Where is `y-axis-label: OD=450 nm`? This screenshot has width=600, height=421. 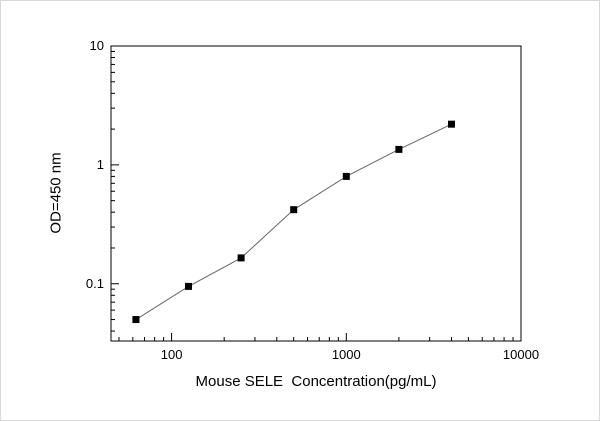
y-axis-label: OD=450 nm is located at coordinates (56, 193).